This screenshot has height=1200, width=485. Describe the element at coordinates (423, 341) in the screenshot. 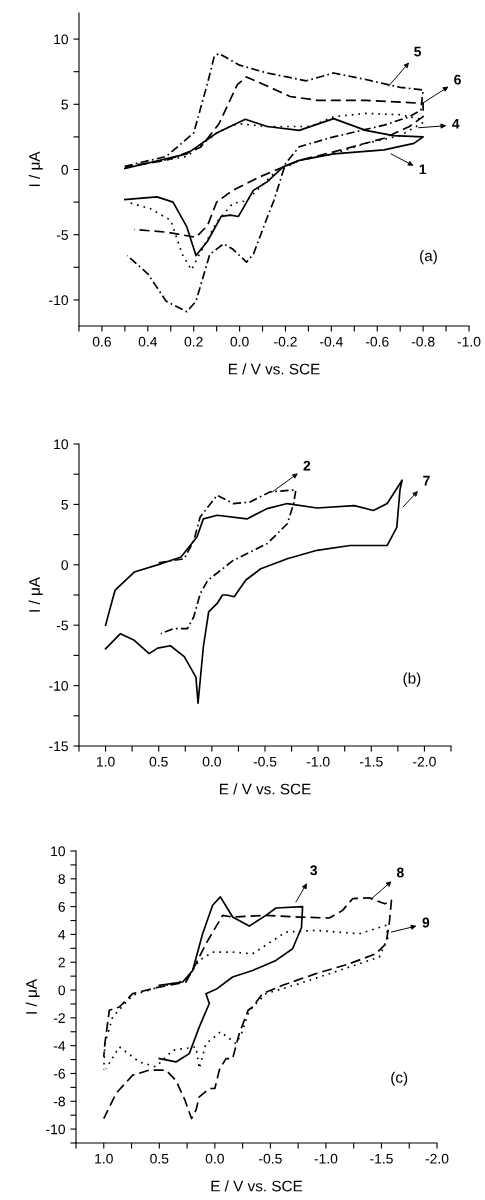

I see `x-tick-label: -0.8` at that location.